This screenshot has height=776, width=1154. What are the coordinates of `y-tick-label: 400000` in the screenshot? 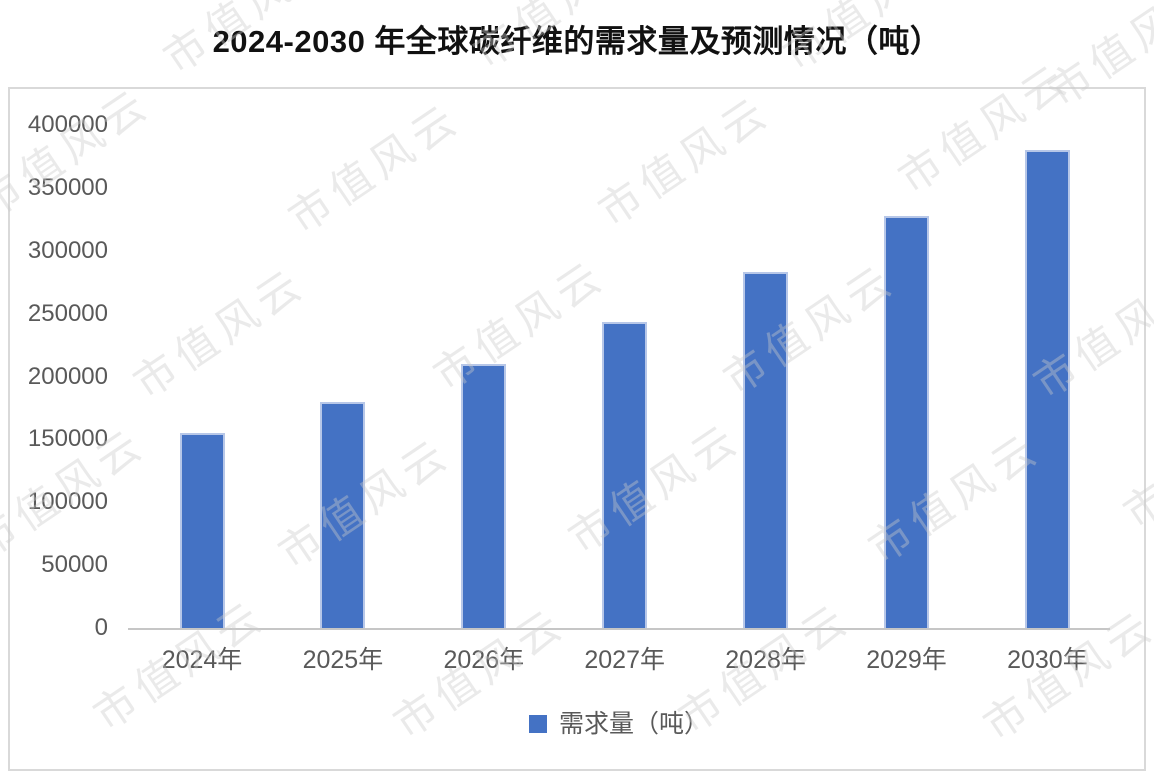 It's located at (67, 124).